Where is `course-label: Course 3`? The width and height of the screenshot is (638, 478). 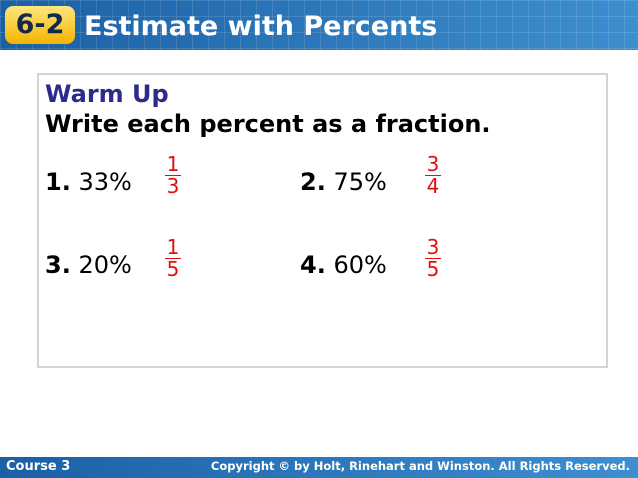 course-label: Course 3 is located at coordinates (38, 466).